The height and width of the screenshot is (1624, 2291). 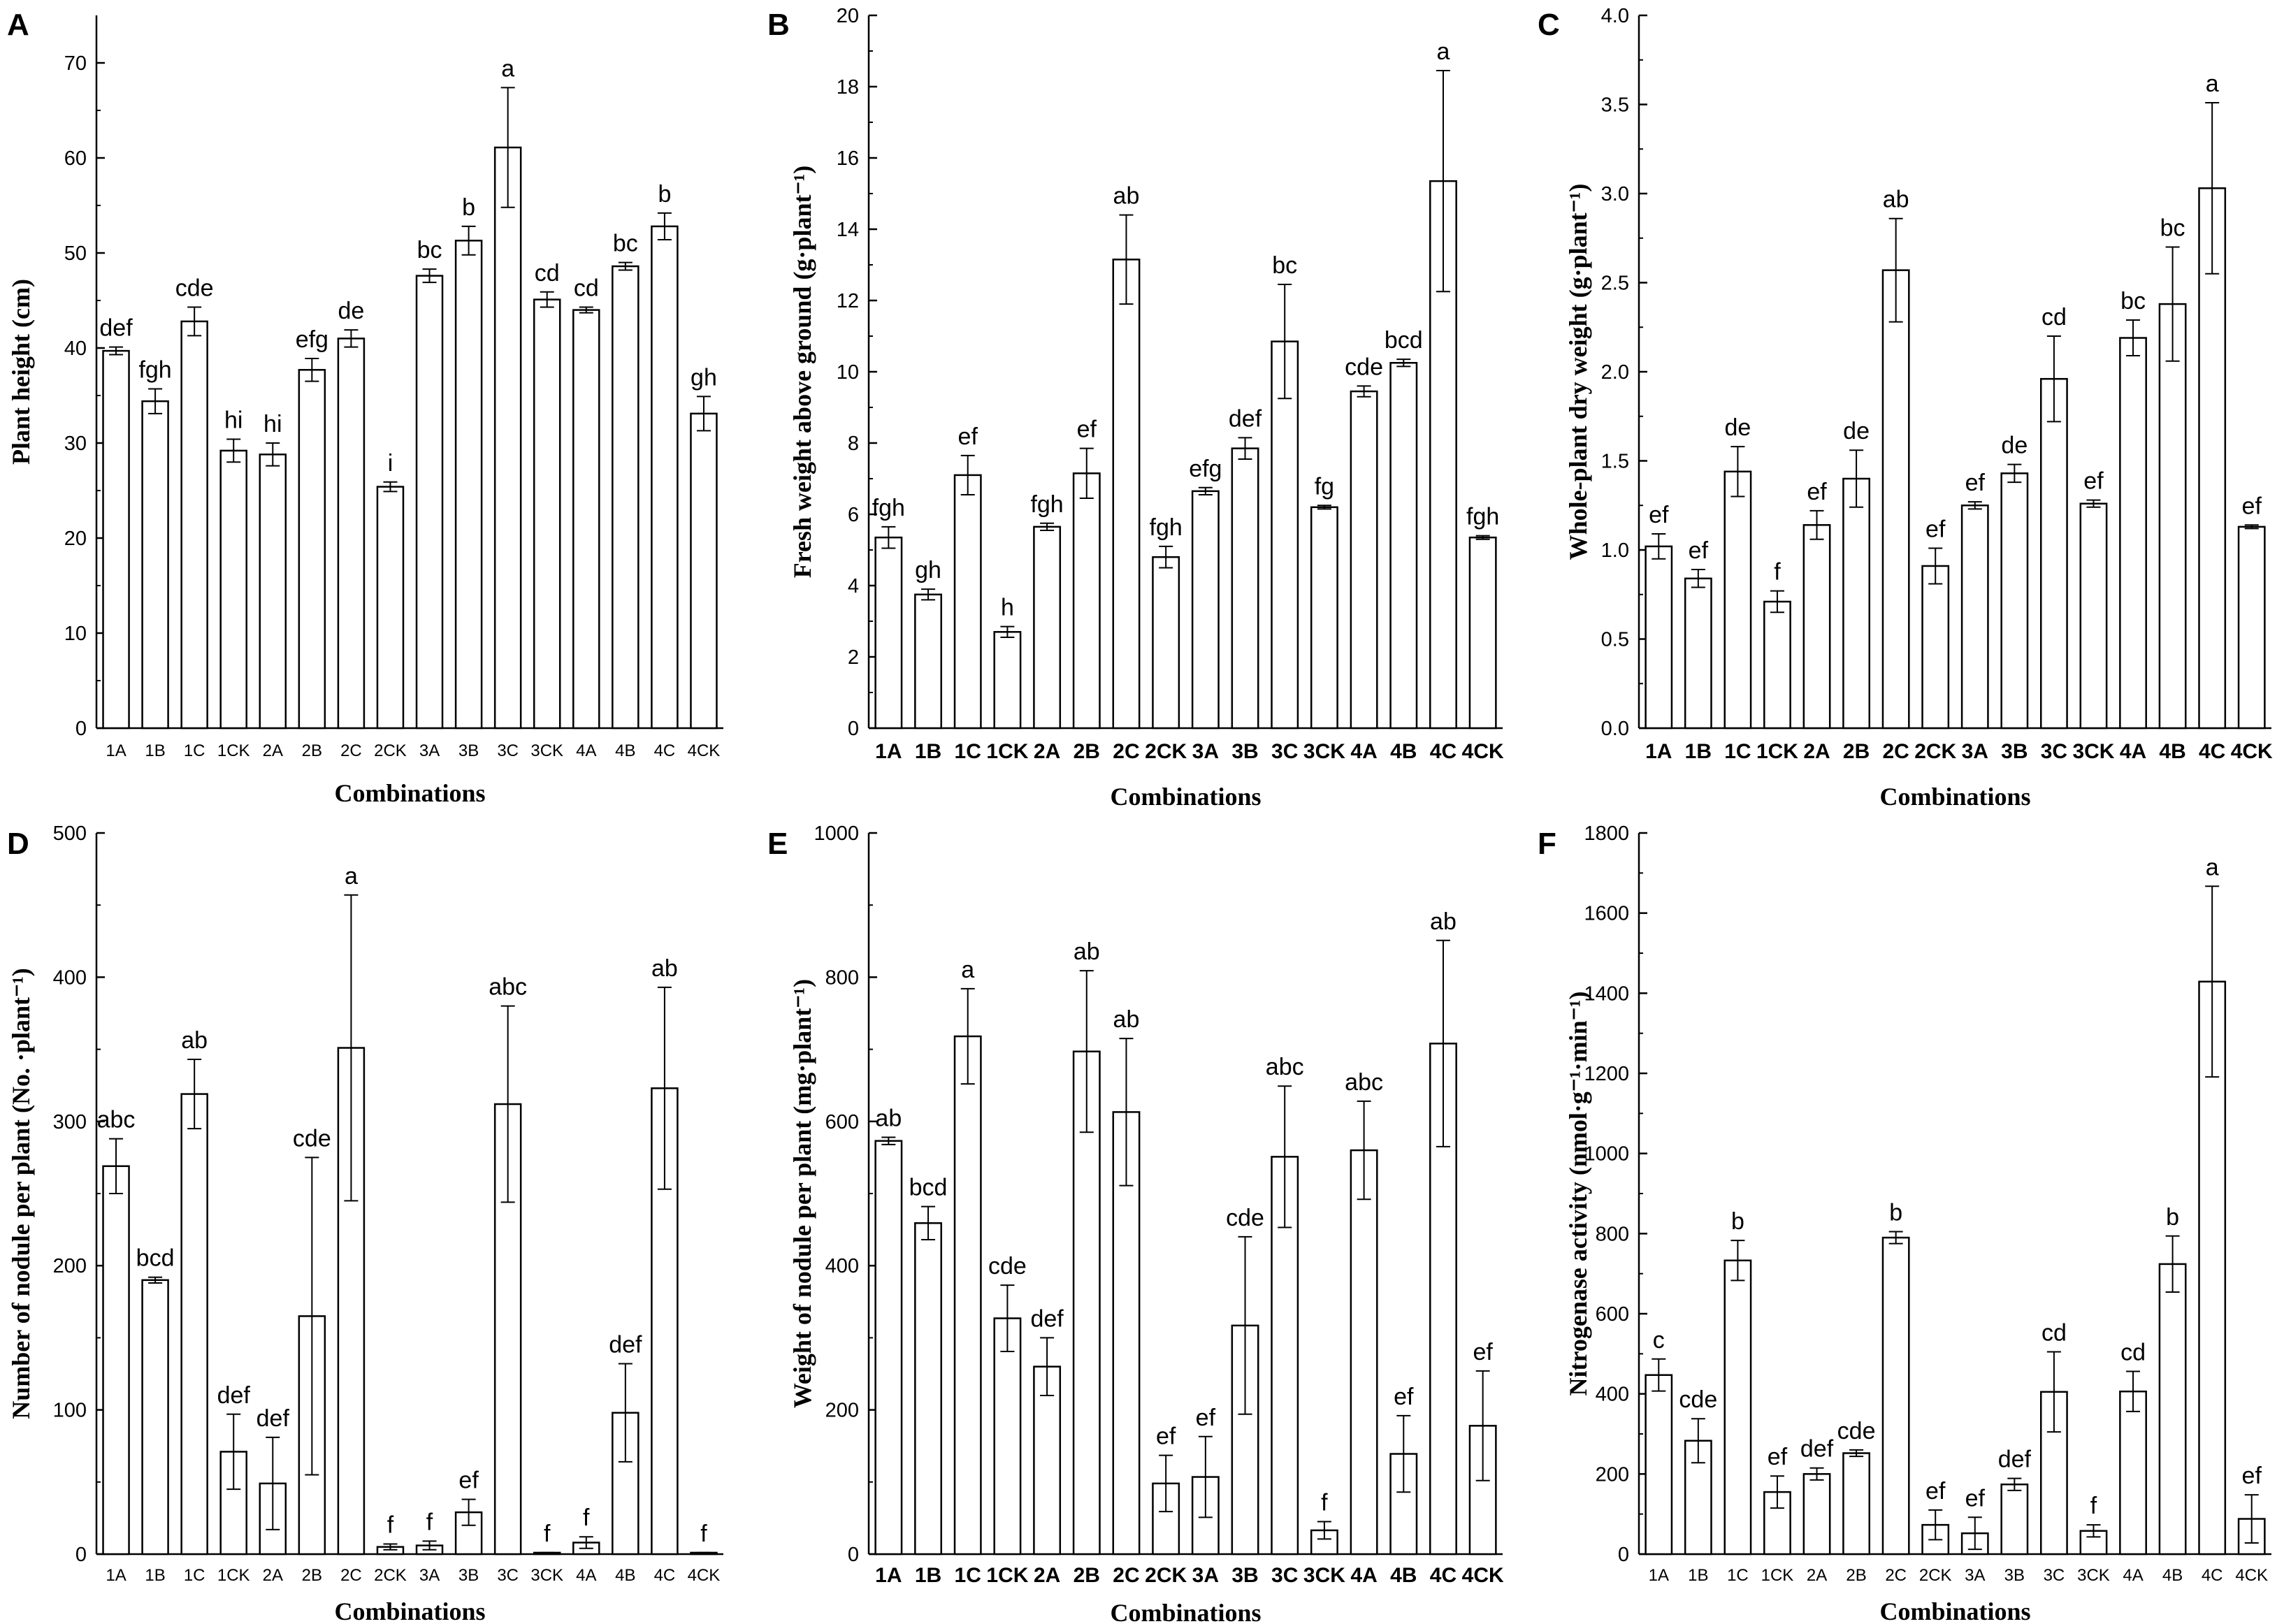 I want to click on y-tick-label: 14, so click(x=848, y=230).